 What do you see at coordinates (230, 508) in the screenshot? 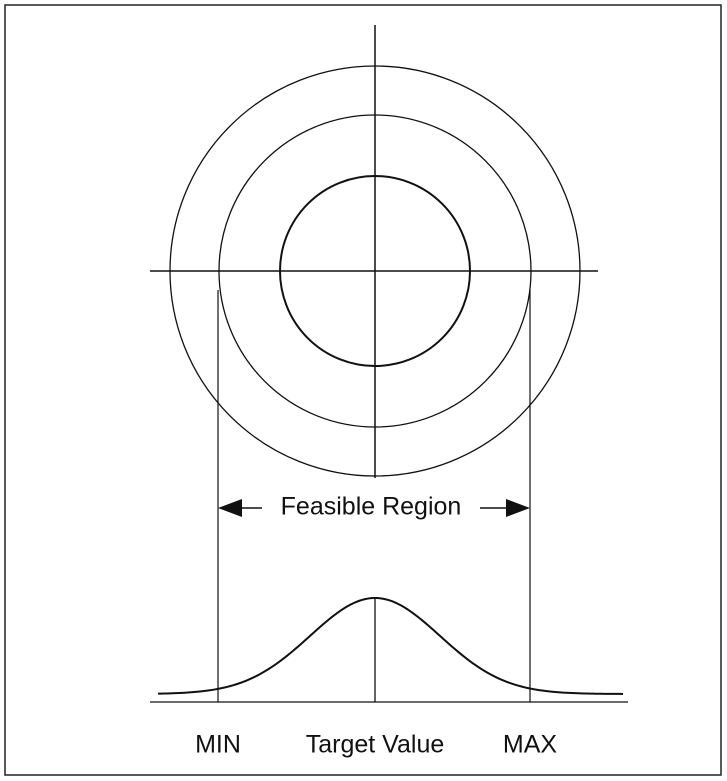
I see `left-arrowhead` at bounding box center [230, 508].